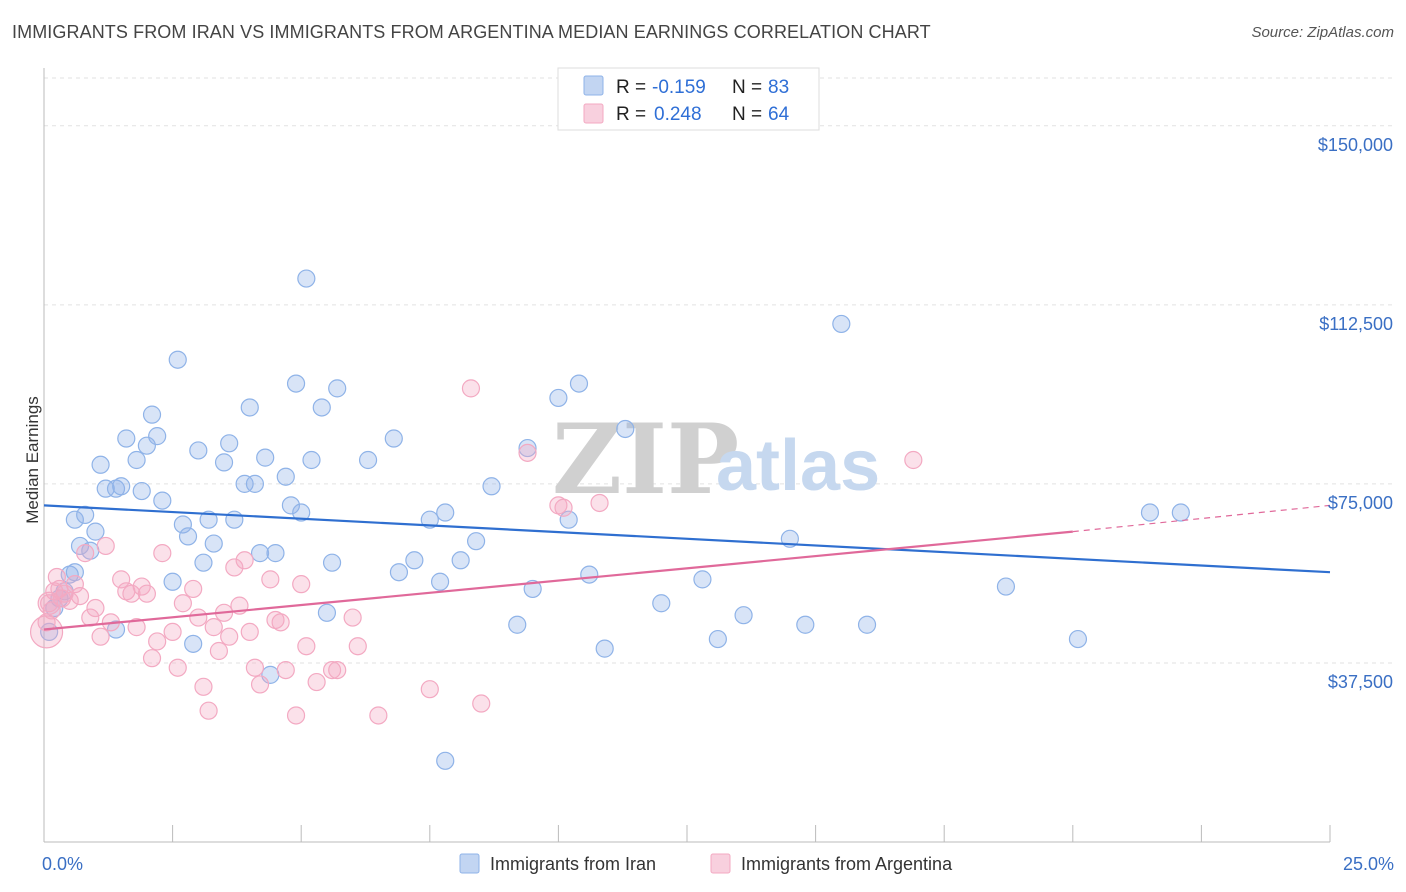 This screenshot has height=892, width=1406. What do you see at coordinates (687, 539) in the screenshot?
I see `trend-line-iran` at bounding box center [687, 539].